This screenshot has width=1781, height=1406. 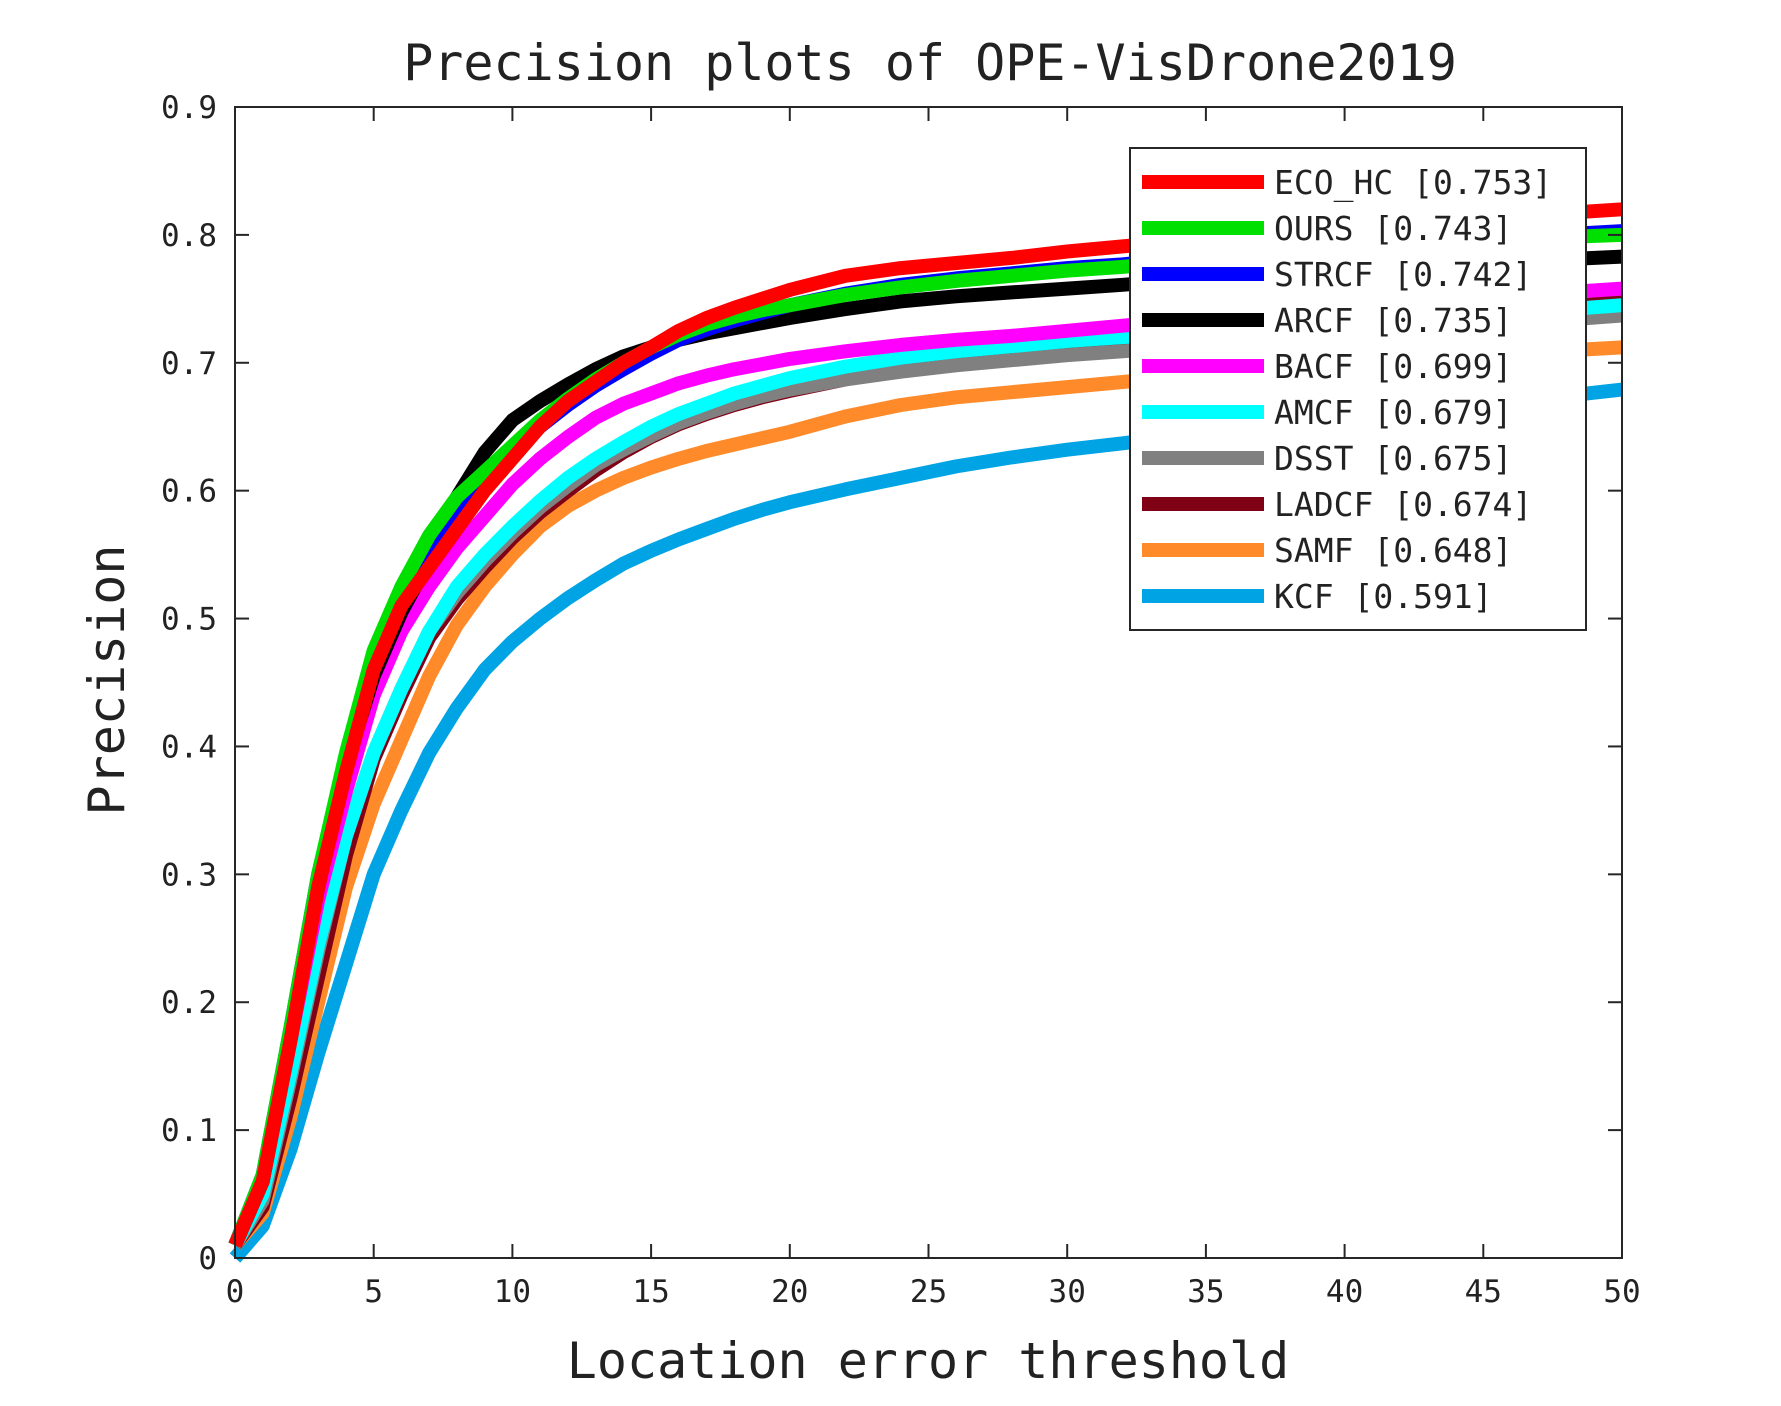 What do you see at coordinates (1383, 596) in the screenshot?
I see `legend-label: KCF [0.591]` at bounding box center [1383, 596].